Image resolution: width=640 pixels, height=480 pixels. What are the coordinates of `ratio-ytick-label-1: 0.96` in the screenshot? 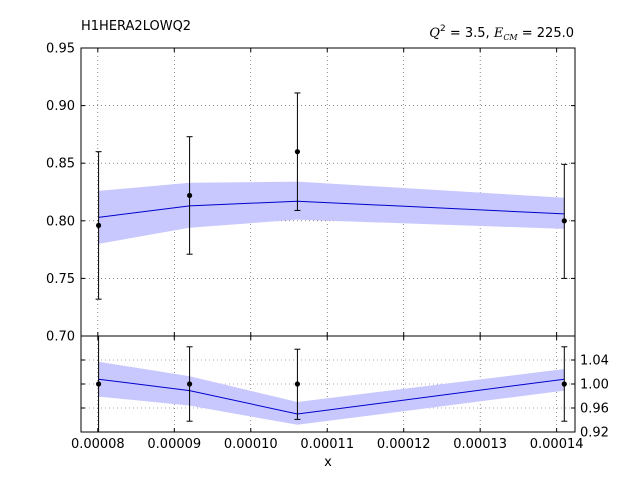 It's located at (594, 409).